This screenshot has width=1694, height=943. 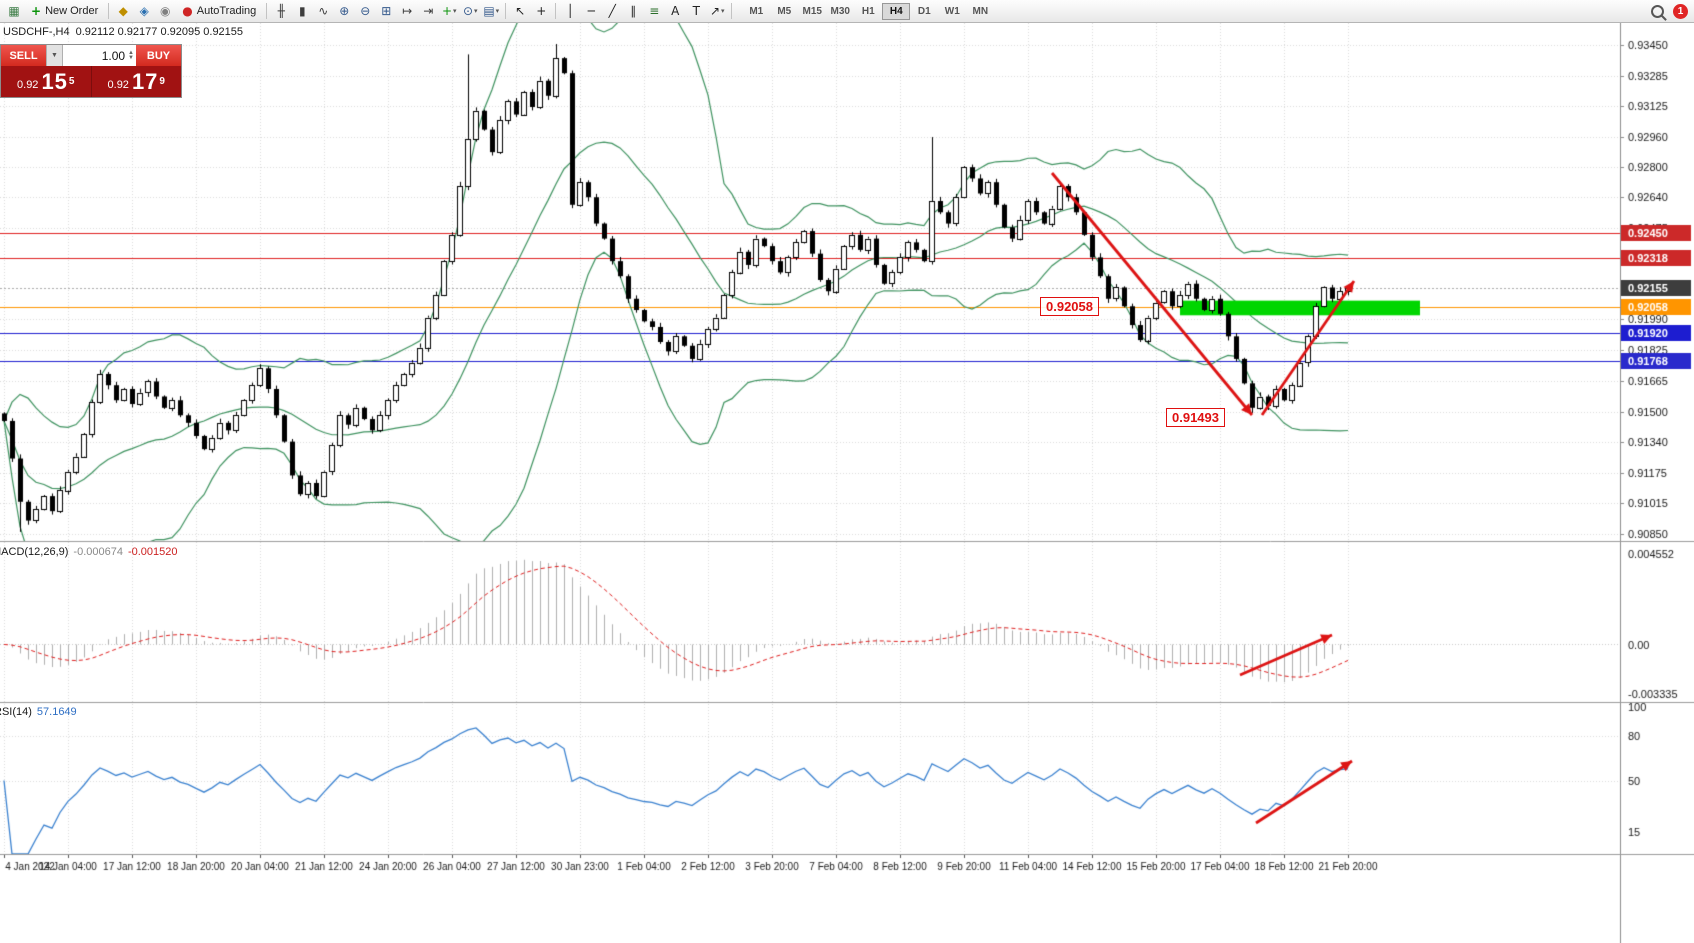 What do you see at coordinates (386, 11) in the screenshot?
I see `tile-windows-icon: ⊞` at bounding box center [386, 11].